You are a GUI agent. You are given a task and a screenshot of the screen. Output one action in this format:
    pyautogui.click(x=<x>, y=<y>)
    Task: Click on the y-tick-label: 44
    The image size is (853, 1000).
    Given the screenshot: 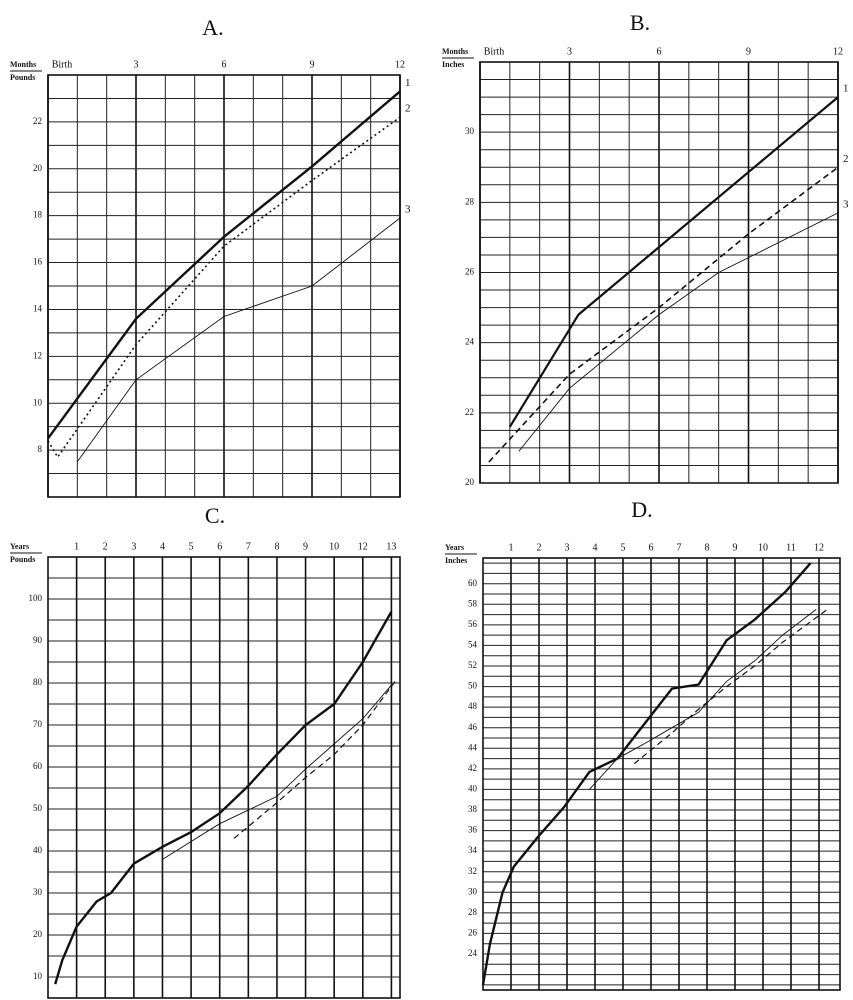 What is the action you would take?
    pyautogui.click(x=473, y=747)
    